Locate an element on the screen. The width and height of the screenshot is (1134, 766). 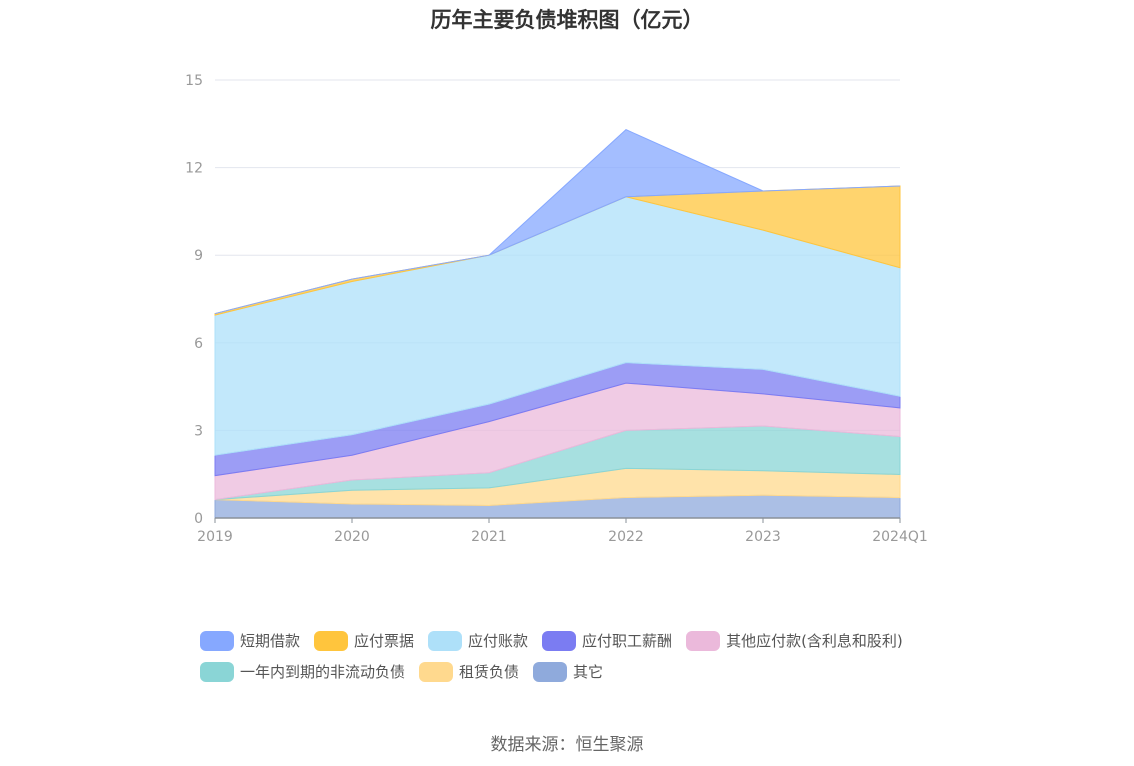
y-tick-label: 12 is located at coordinates (194, 169).